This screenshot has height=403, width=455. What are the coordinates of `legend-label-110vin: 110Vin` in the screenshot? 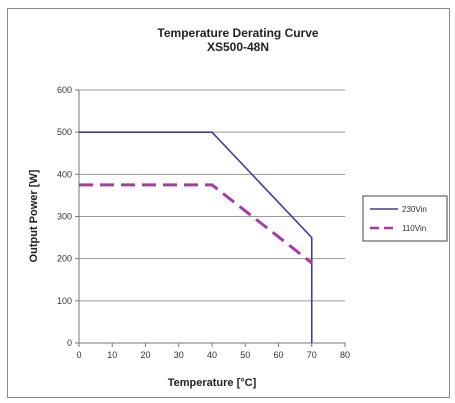 It's located at (414, 228).